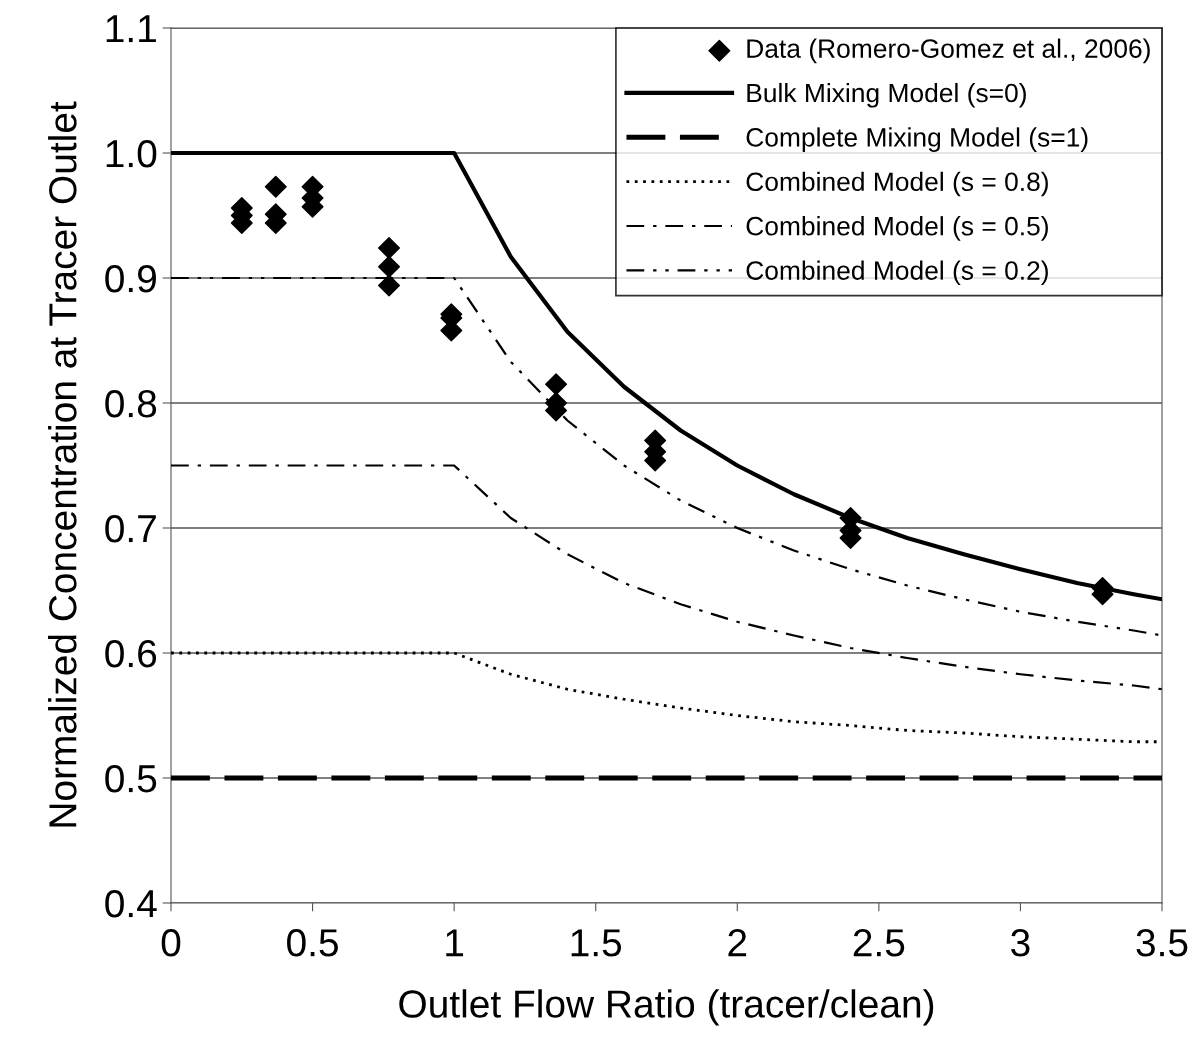  I want to click on y-tick-label: 0.5, so click(131, 778).